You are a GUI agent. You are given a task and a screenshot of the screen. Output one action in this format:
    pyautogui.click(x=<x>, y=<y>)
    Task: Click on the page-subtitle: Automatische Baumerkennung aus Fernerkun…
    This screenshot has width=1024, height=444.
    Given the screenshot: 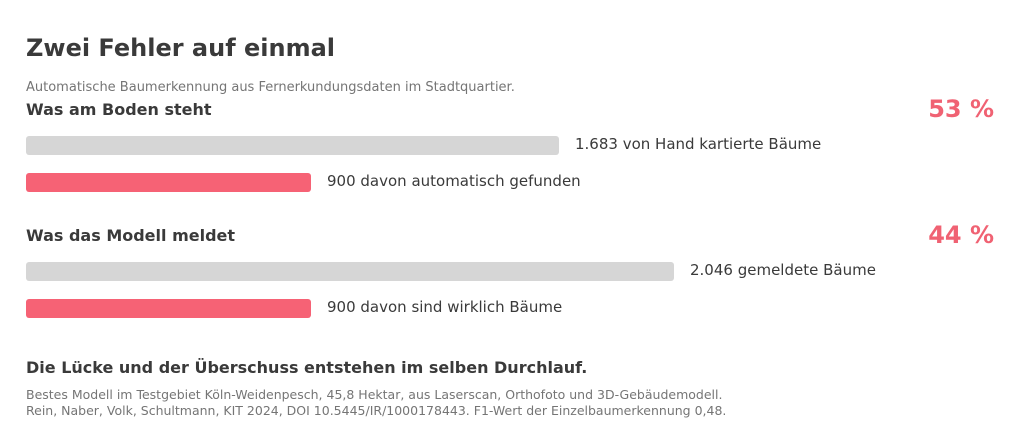 What is the action you would take?
    pyautogui.click(x=270, y=87)
    